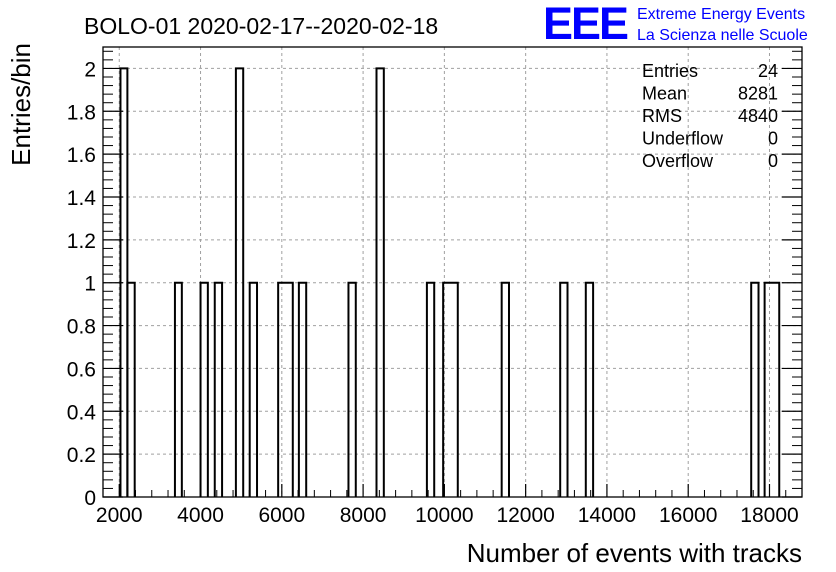 This screenshot has width=836, height=572. What do you see at coordinates (119, 515) in the screenshot?
I see `x-tick-label: 2000` at bounding box center [119, 515].